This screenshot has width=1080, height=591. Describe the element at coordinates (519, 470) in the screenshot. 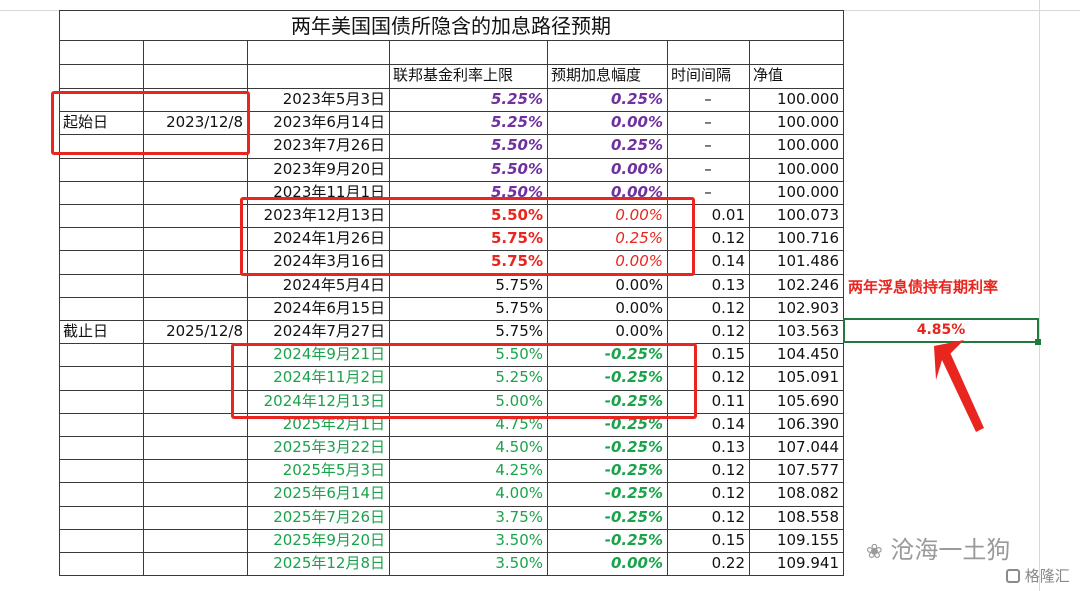

I see `row-rate-cap: 4.25%` at that location.